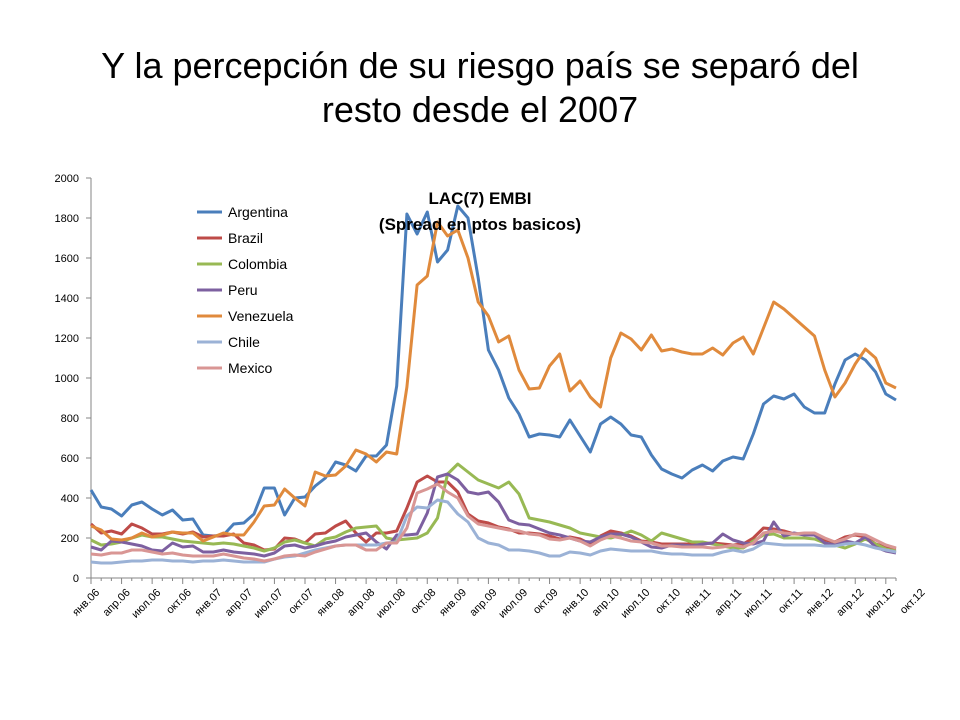  What do you see at coordinates (493, 531) in the screenshot?
I see `series-line-chile` at bounding box center [493, 531].